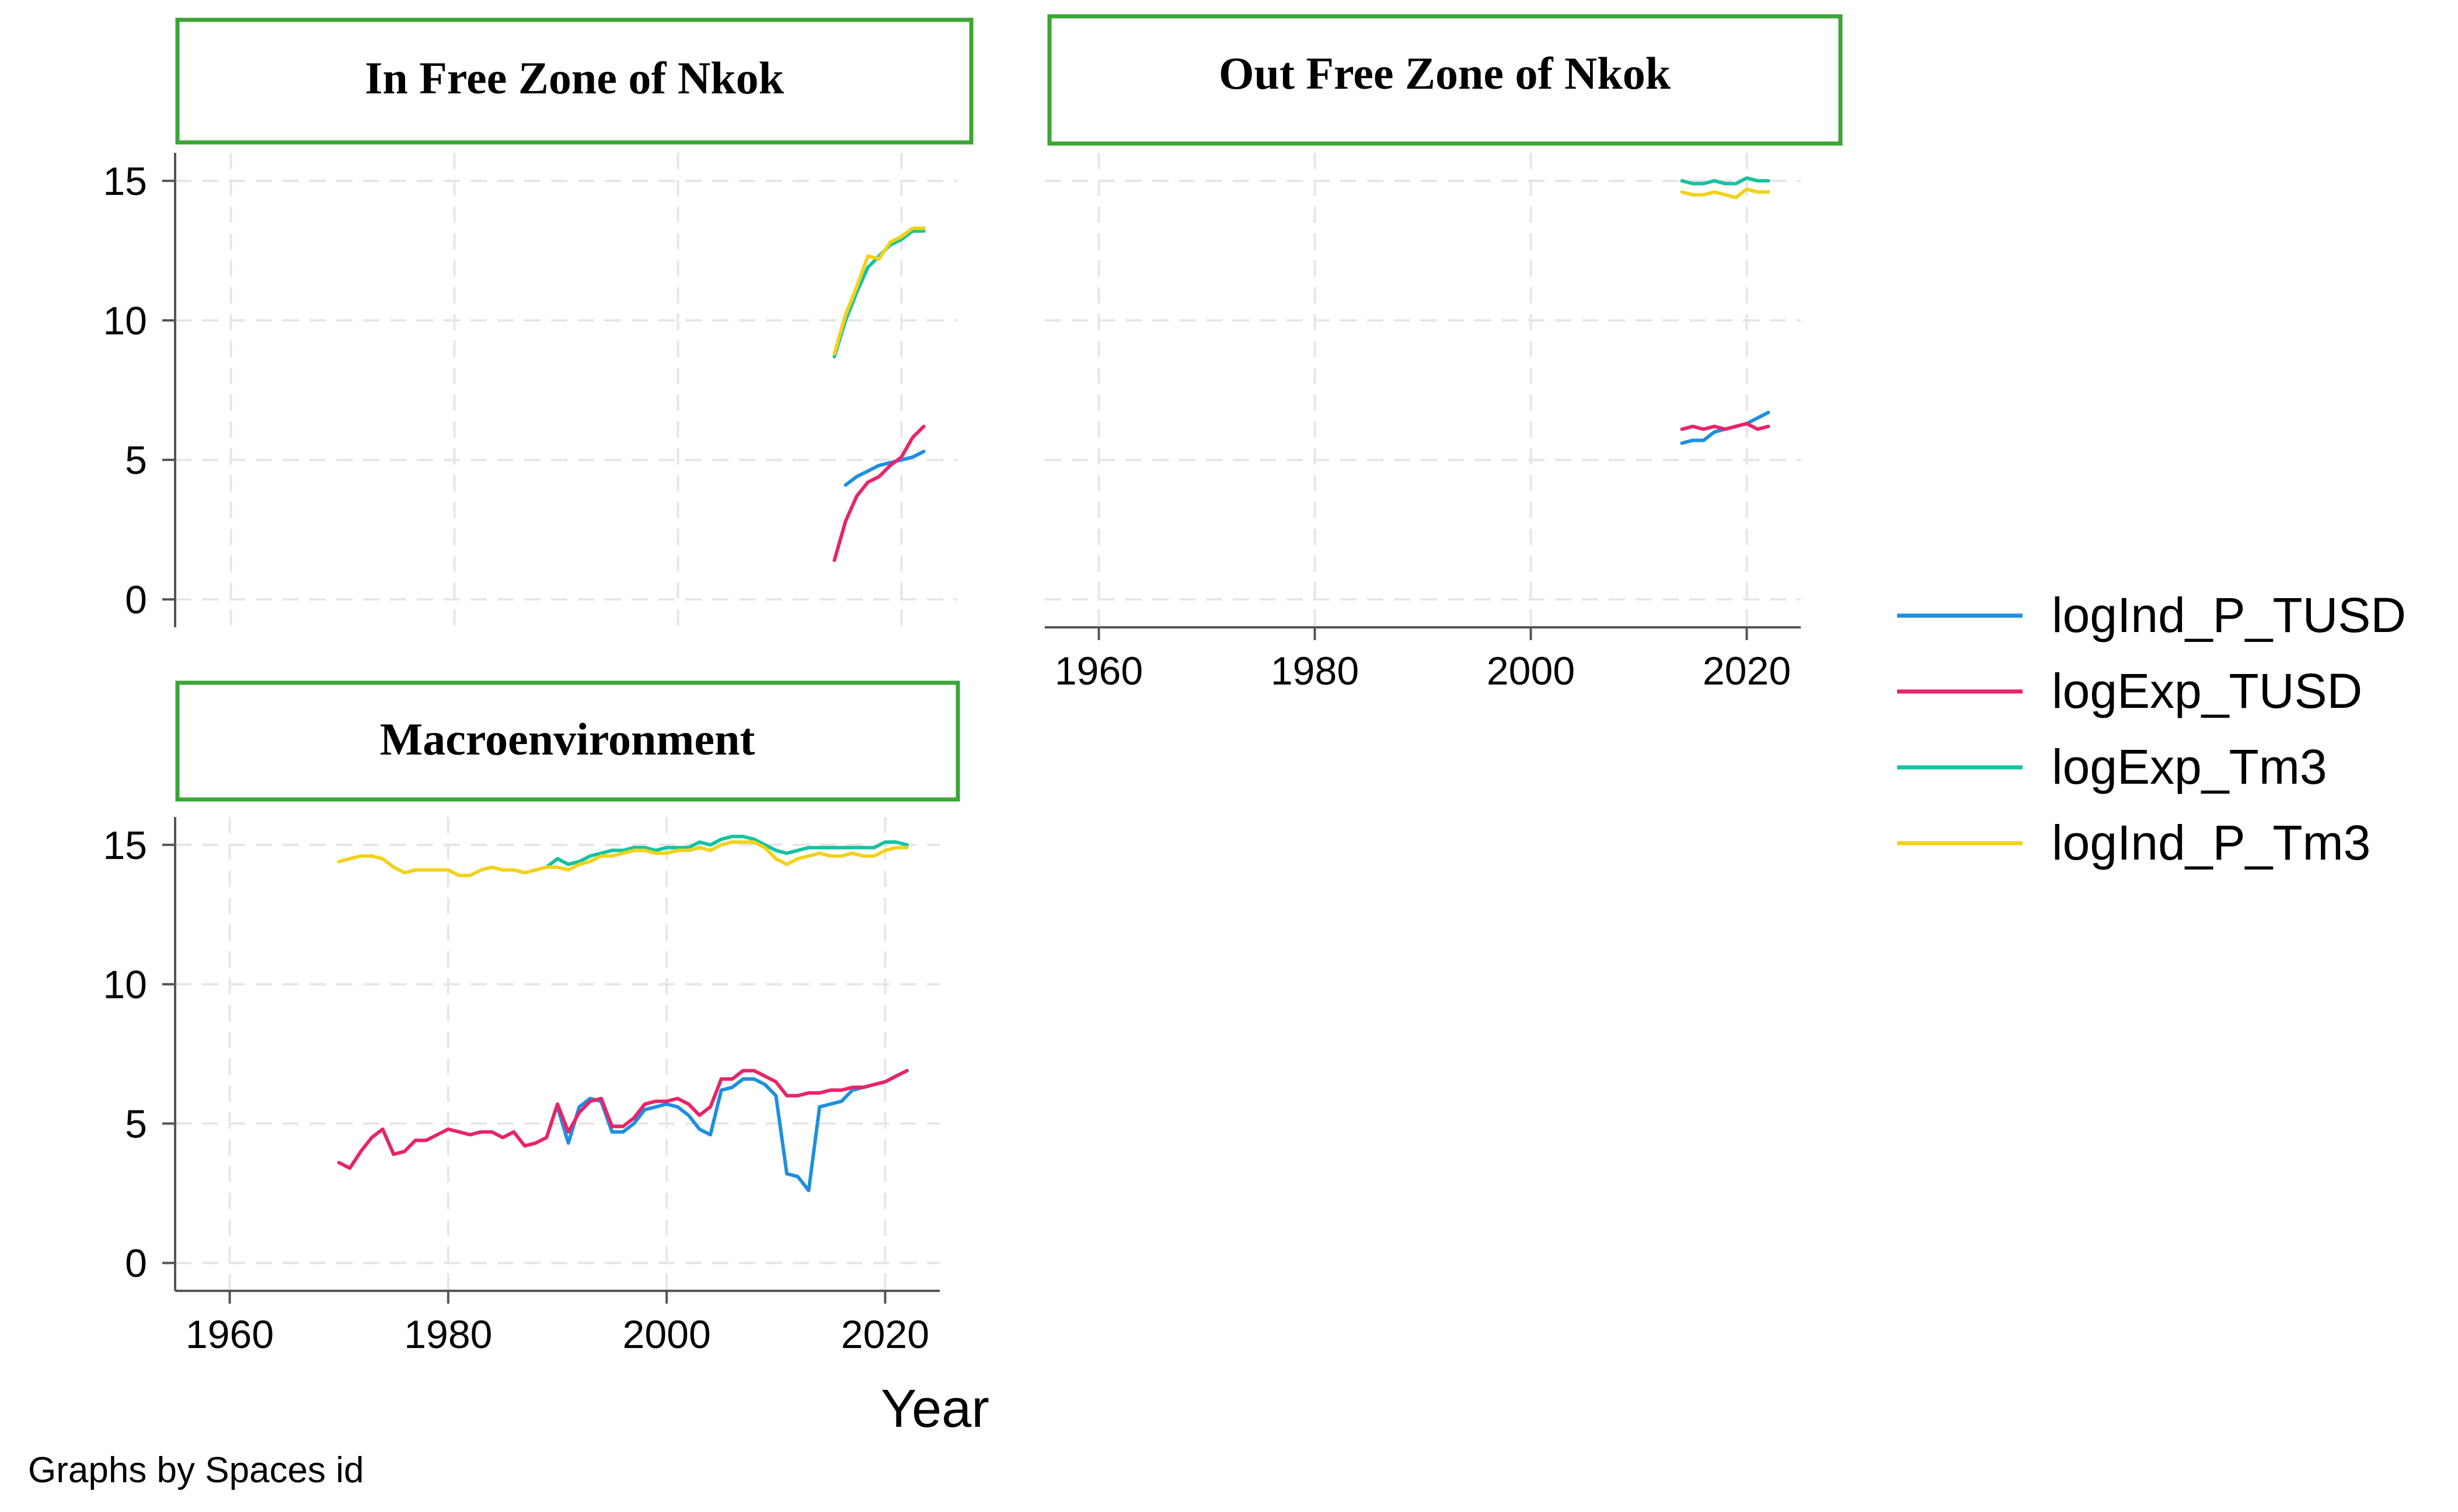 The height and width of the screenshot is (1512, 2458). What do you see at coordinates (935, 1408) in the screenshot?
I see `x-axis-label: Year` at bounding box center [935, 1408].